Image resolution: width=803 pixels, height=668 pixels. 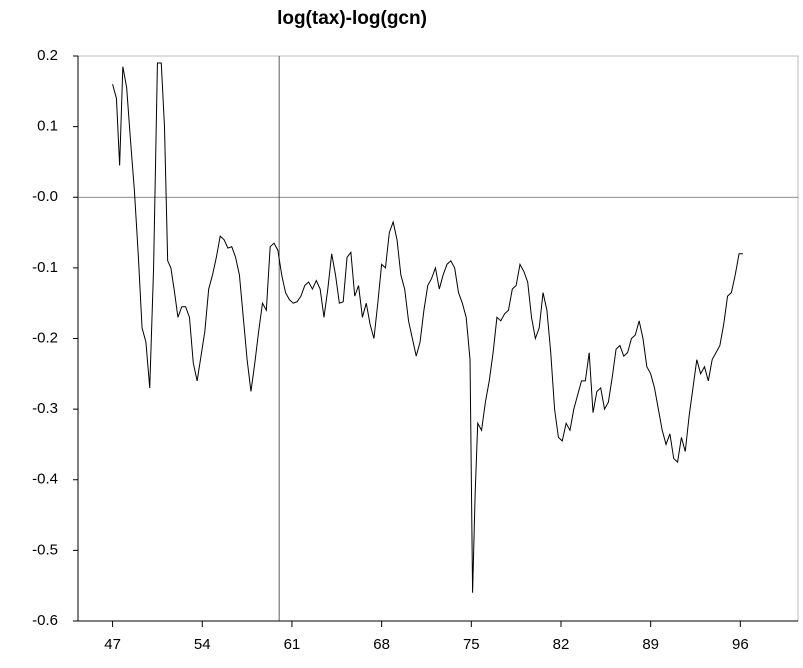 What do you see at coordinates (45, 479) in the screenshot?
I see `y-tick-label: -0.4` at bounding box center [45, 479].